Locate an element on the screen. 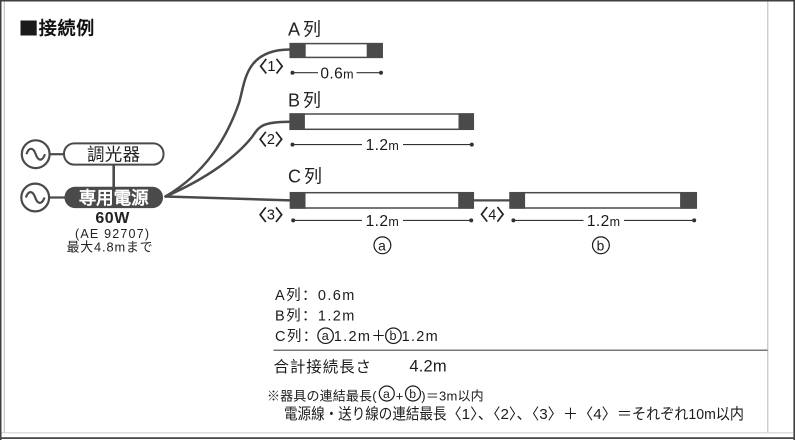  svg-text: A列：0.6m is located at coordinates (315, 295).